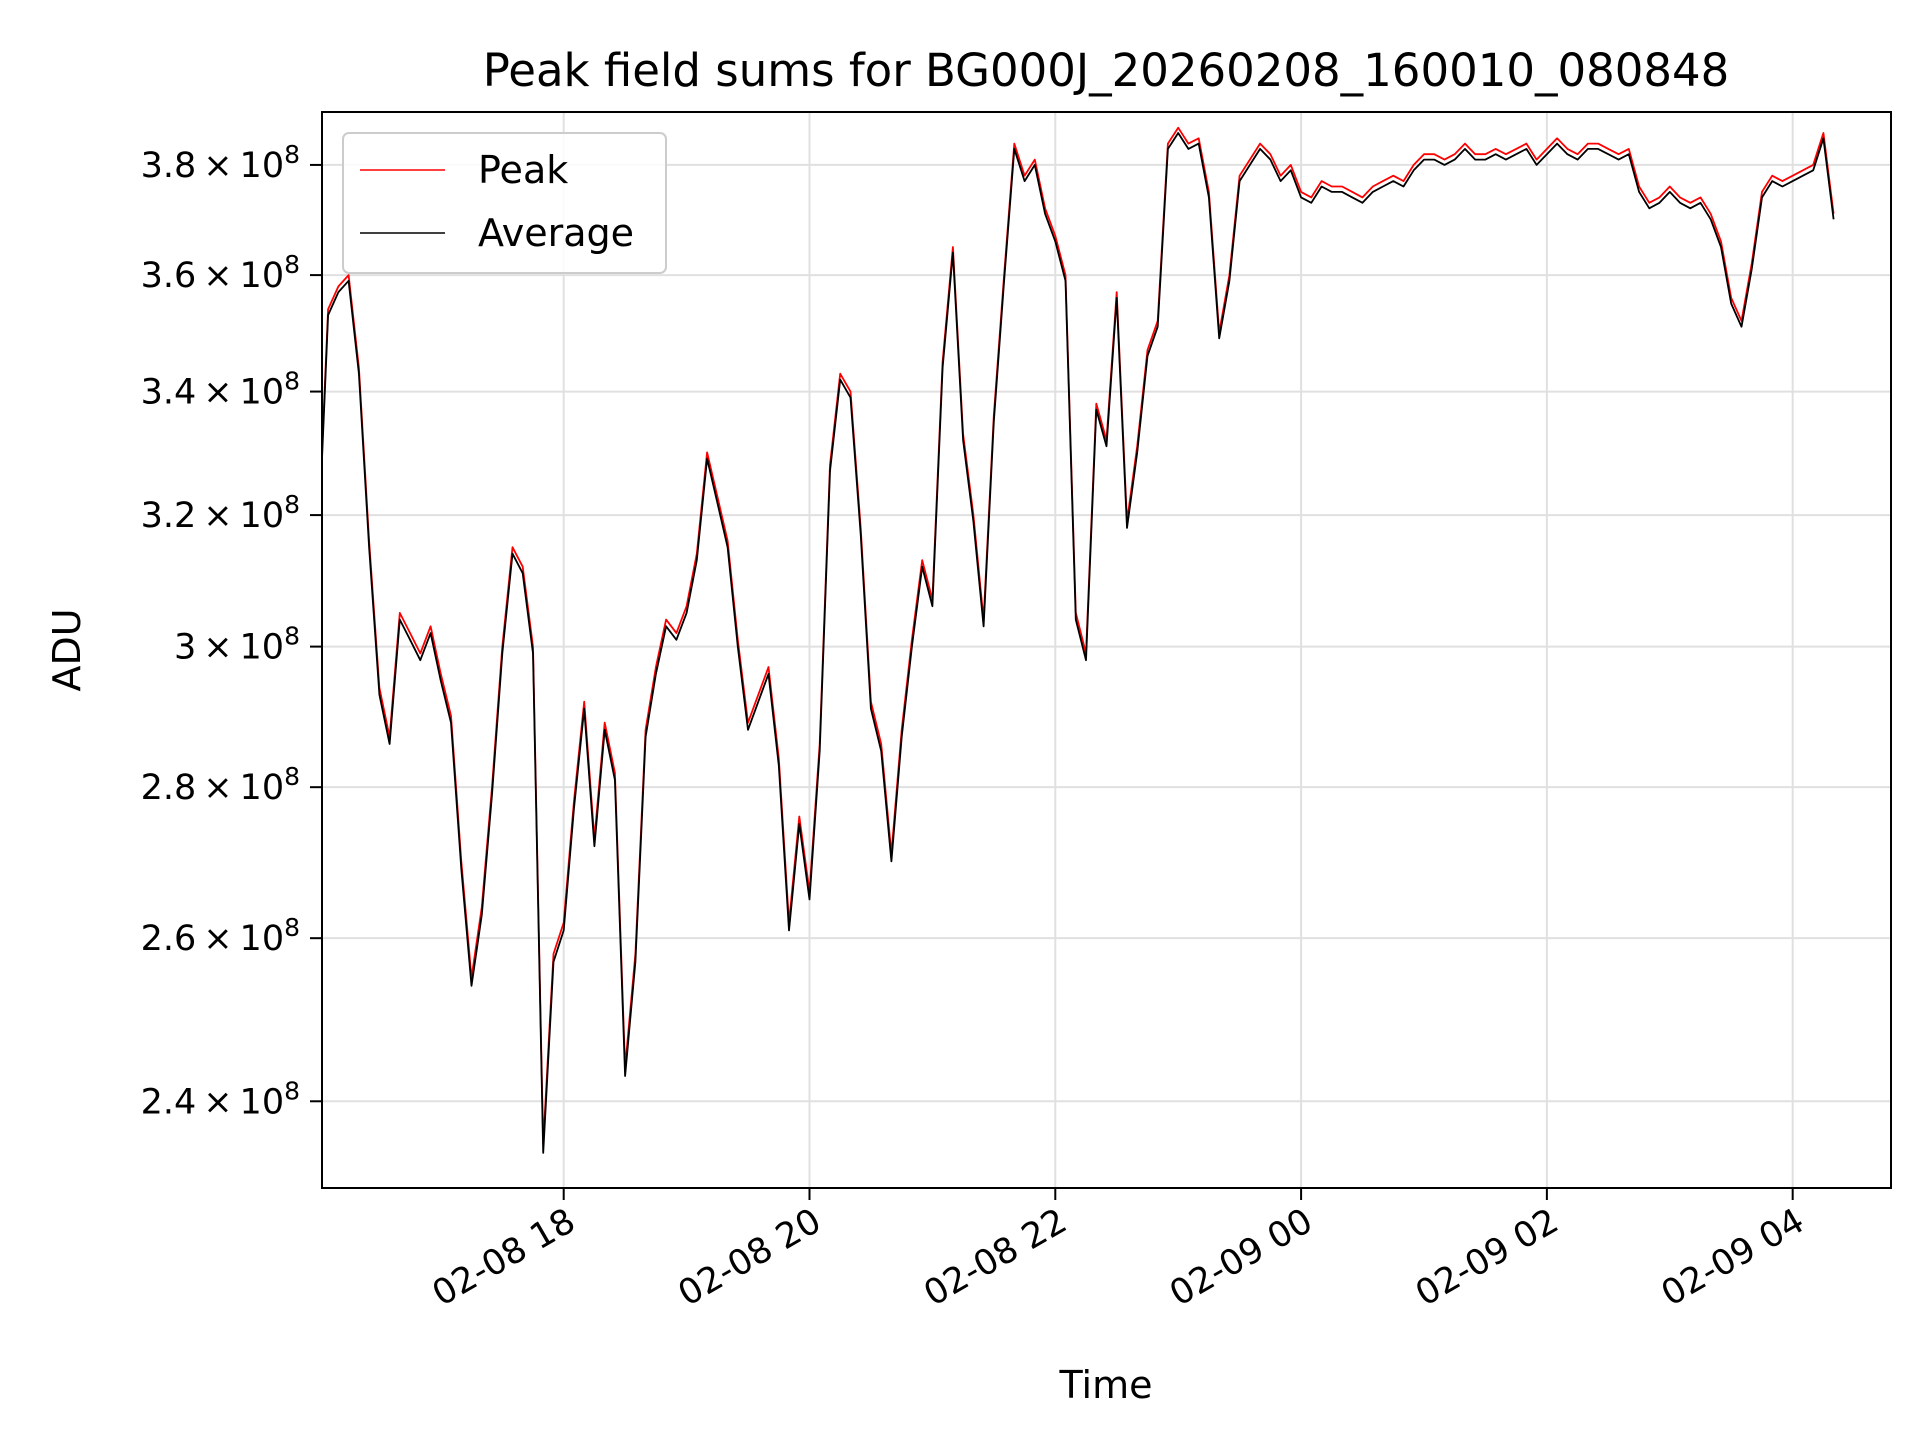  I want to click on y-tick-label: 3.8 × 108, so click(220, 163).